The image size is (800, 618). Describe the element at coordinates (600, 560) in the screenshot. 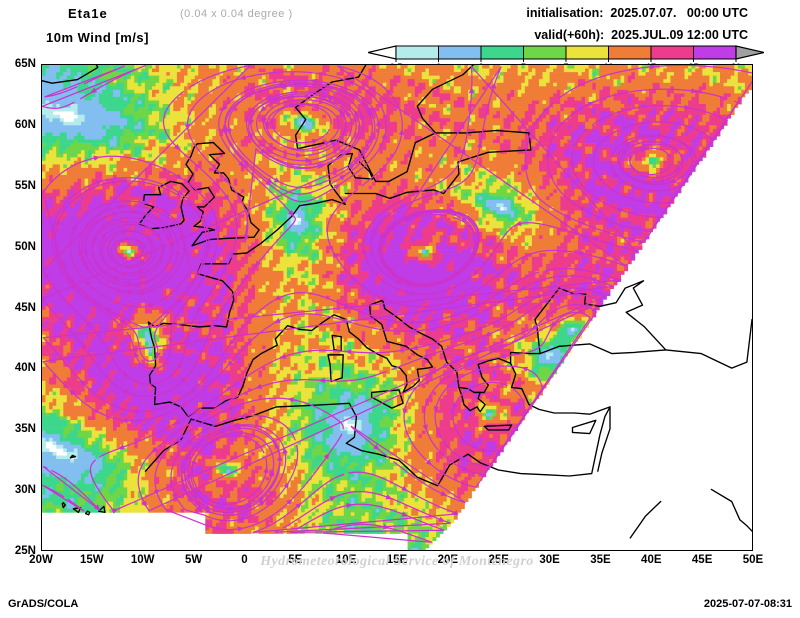

I see `x-tick-label: 35E` at that location.